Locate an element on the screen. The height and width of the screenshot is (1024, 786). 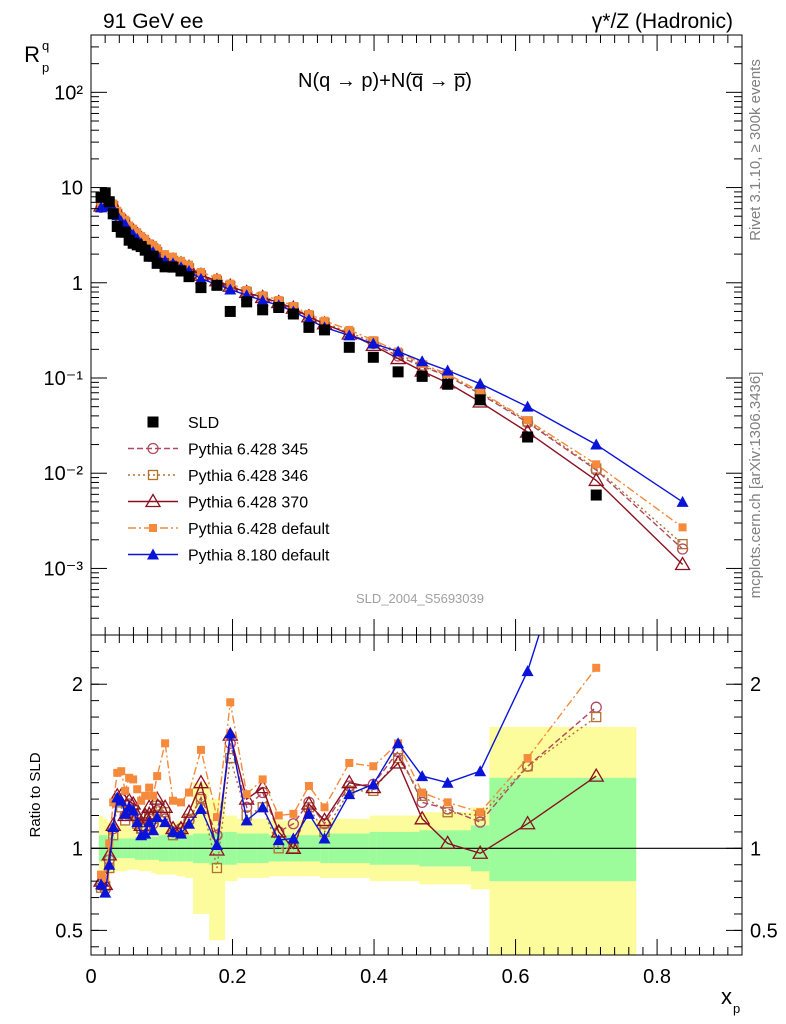
ratio-y-tick-label: 1 is located at coordinates (77, 849).